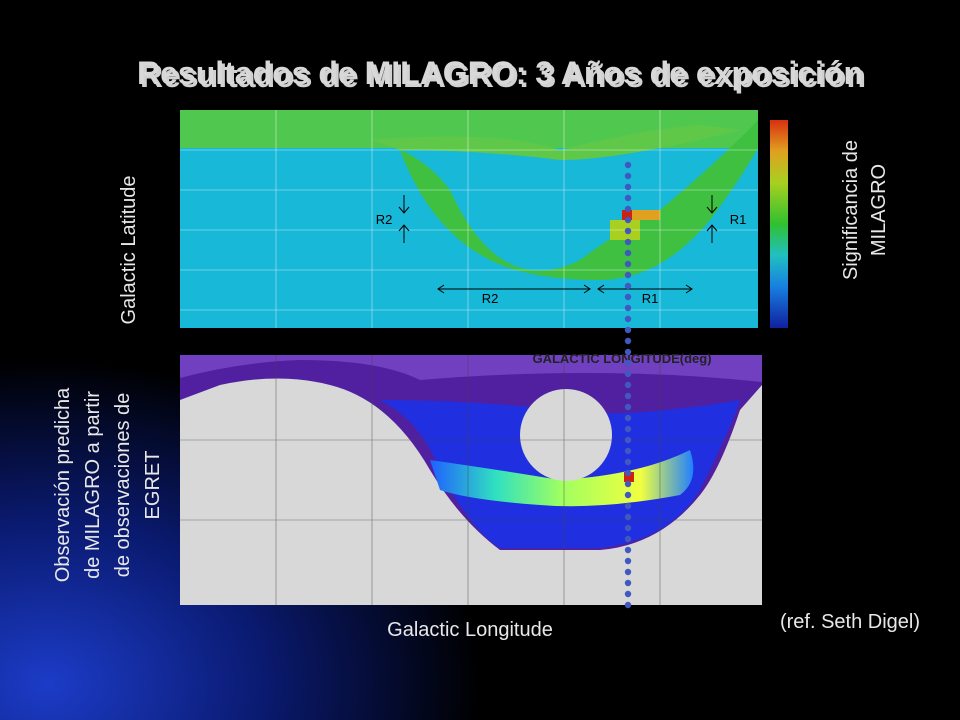 This screenshot has width=960, height=720. Describe the element at coordinates (93, 485) in the screenshot. I see `bottom-map-label: de MILAGRO a partir` at that location.